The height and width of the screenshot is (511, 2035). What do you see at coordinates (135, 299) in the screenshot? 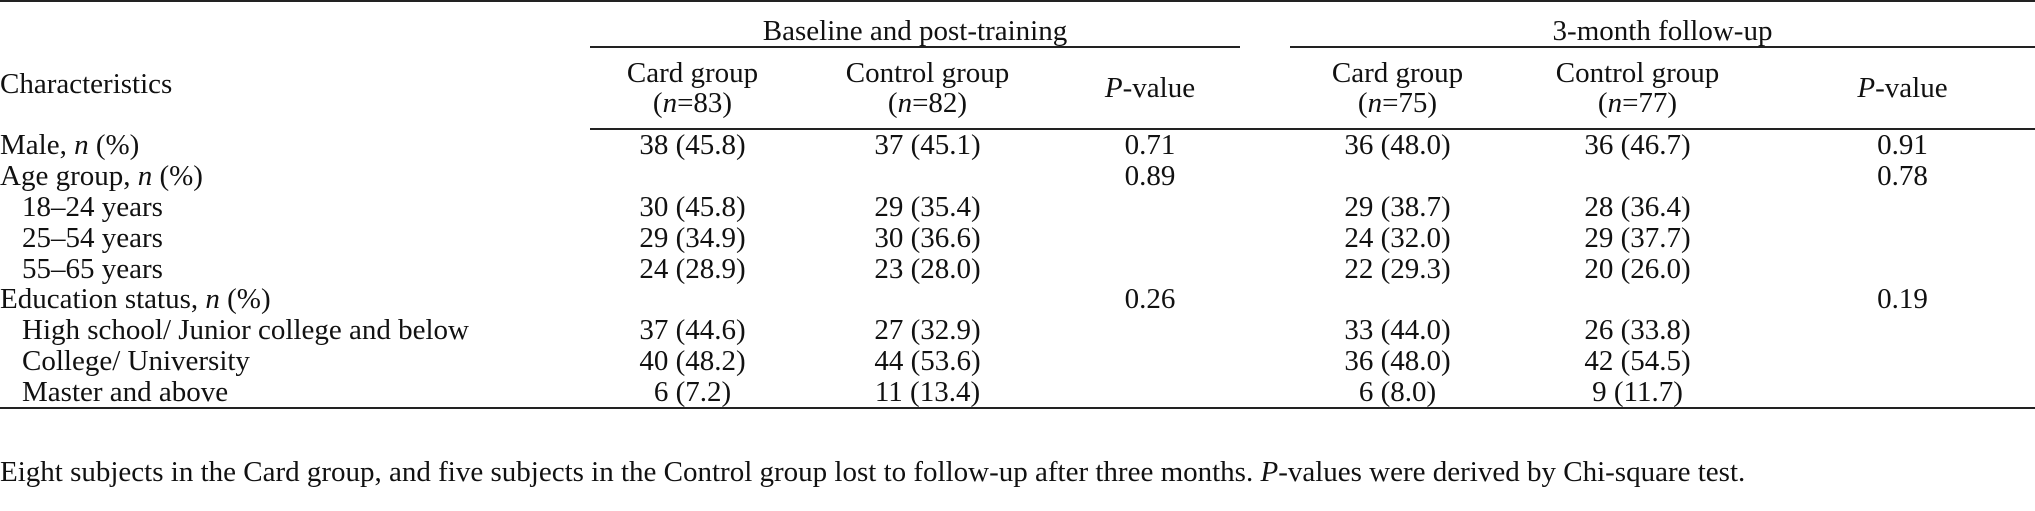
I see `row-label: Education status, n (%)` at bounding box center [135, 299].